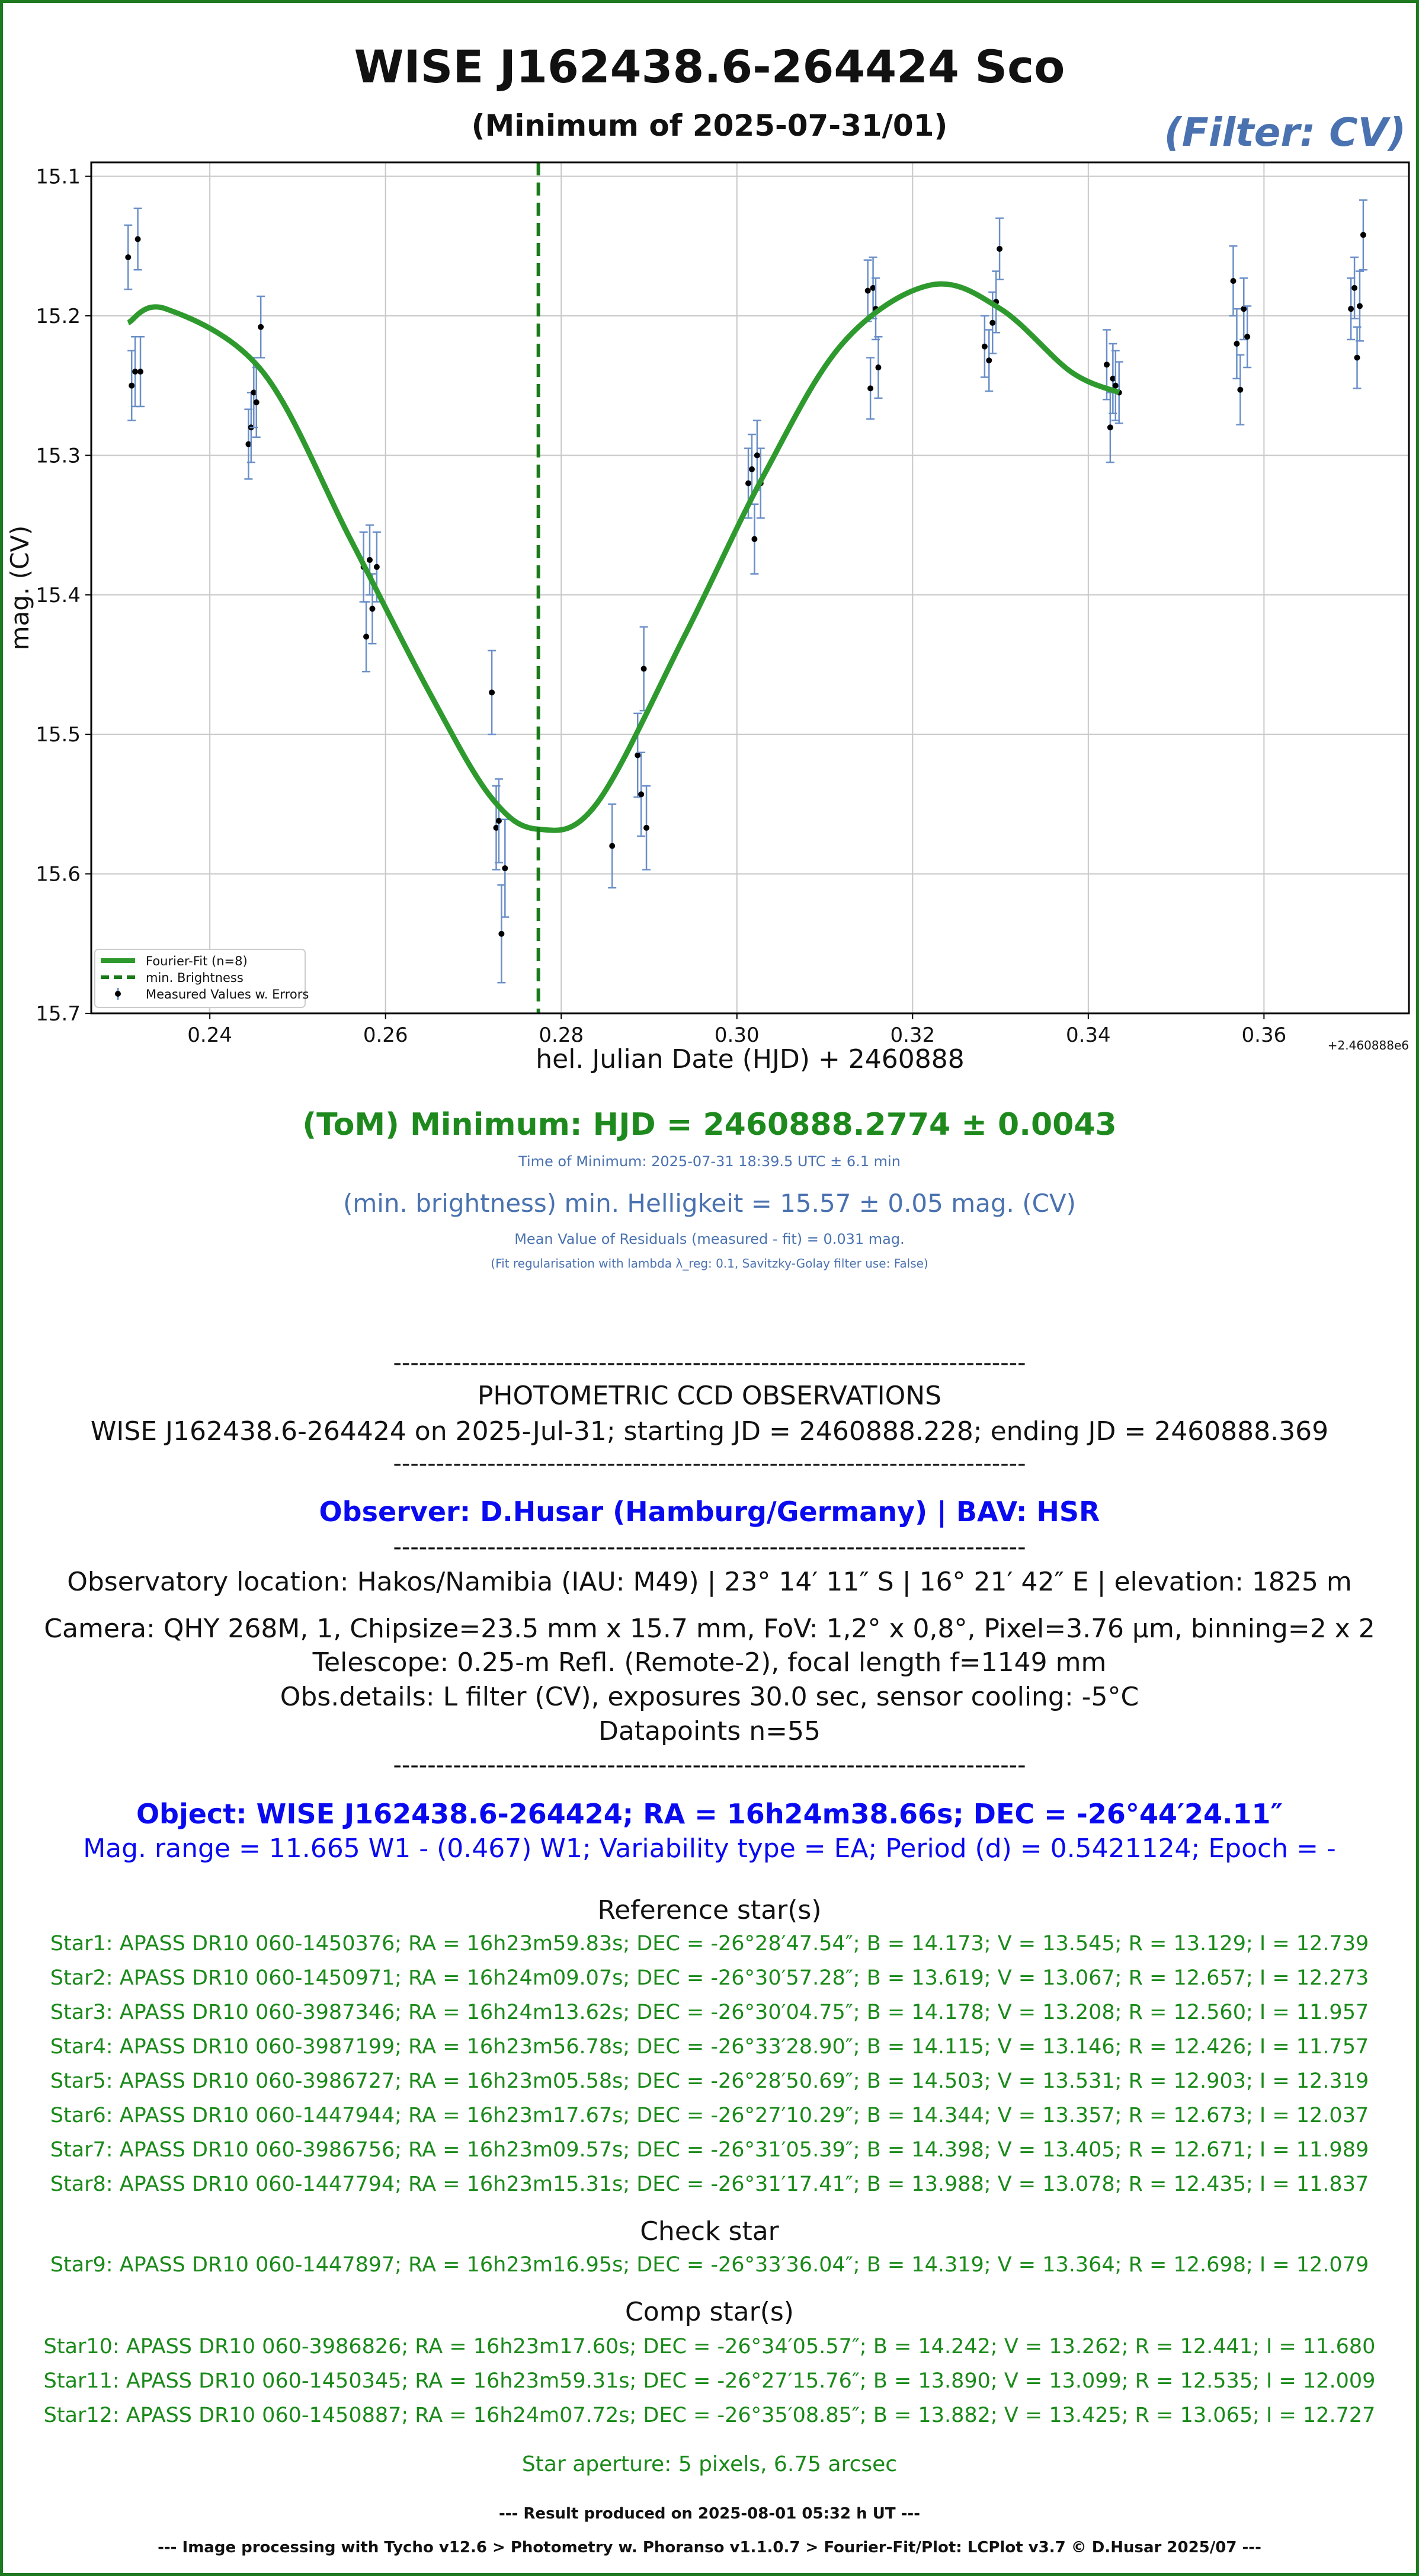  I want to click on check-heading: Check star, so click(709, 2231).